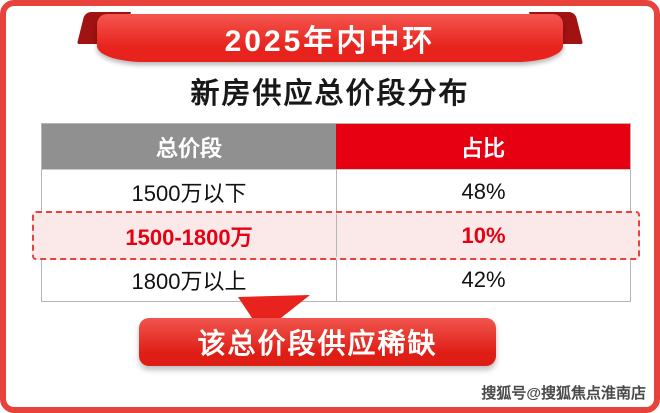  What do you see at coordinates (189, 281) in the screenshot?
I see `price-range-cell: 1800万以上` at bounding box center [189, 281].